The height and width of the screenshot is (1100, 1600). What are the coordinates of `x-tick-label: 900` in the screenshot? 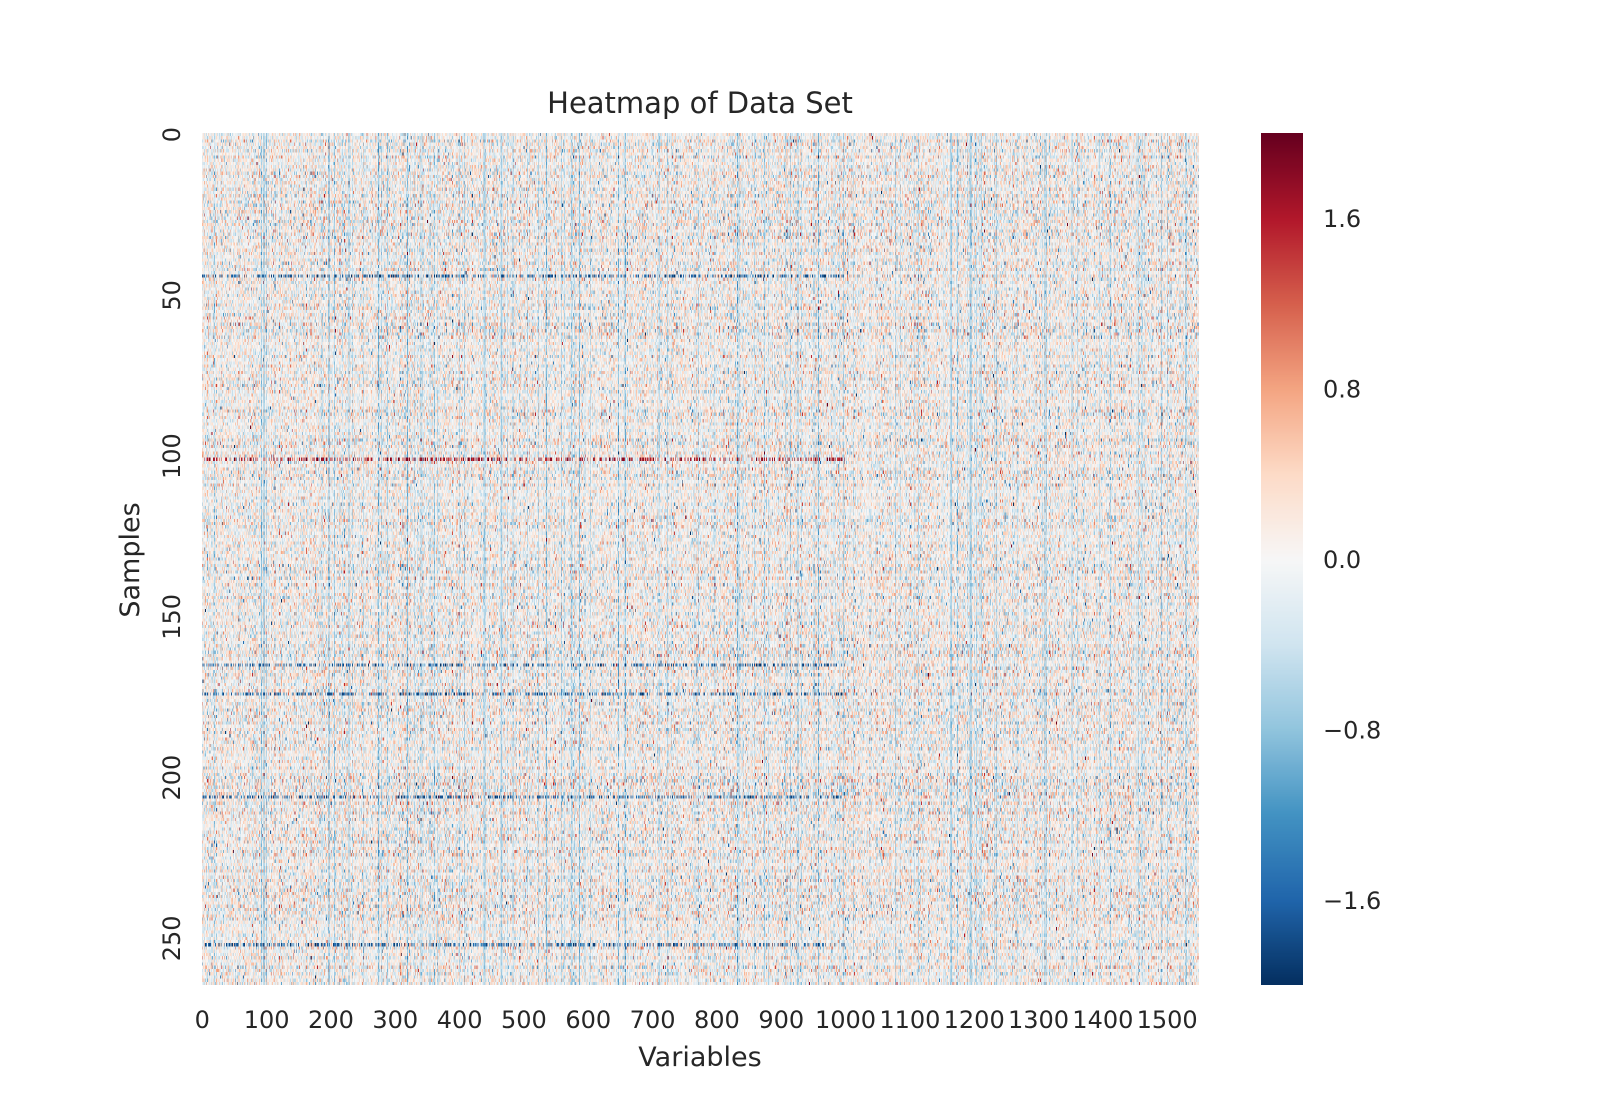 It's located at (781, 1020).